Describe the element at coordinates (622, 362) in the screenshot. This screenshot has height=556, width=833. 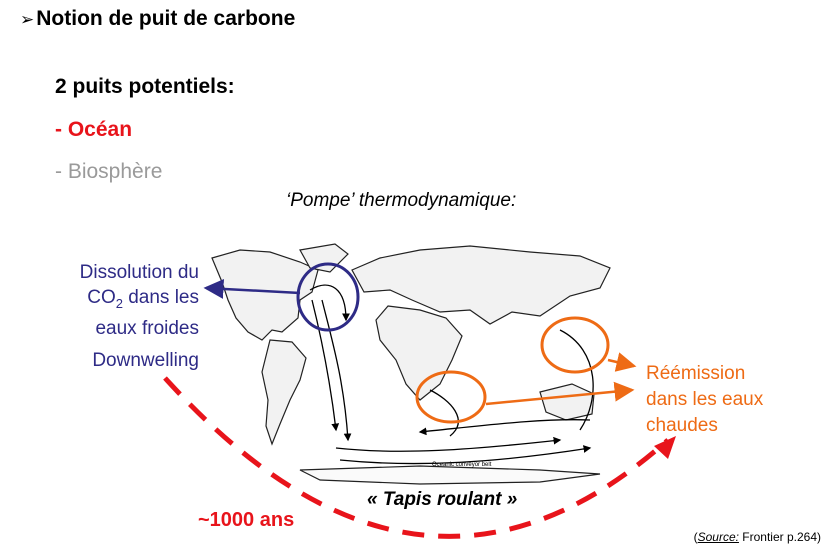
I see `orange-arrow-pacific` at that location.